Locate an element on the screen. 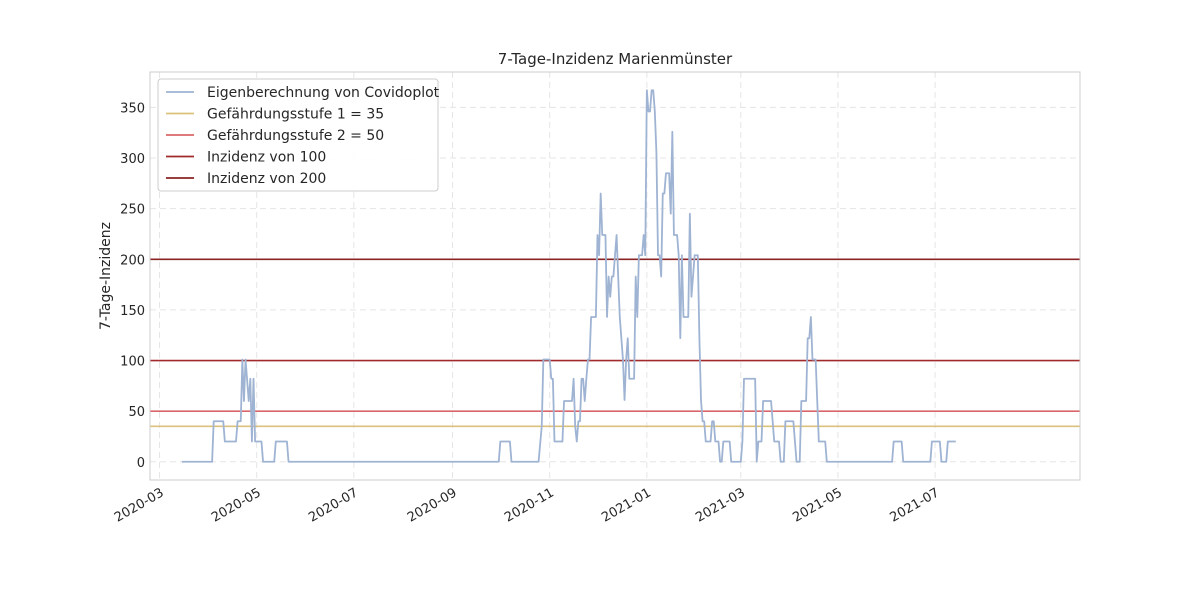  legend-label: Gefährdungsstufe 2 = 50 is located at coordinates (295, 136).